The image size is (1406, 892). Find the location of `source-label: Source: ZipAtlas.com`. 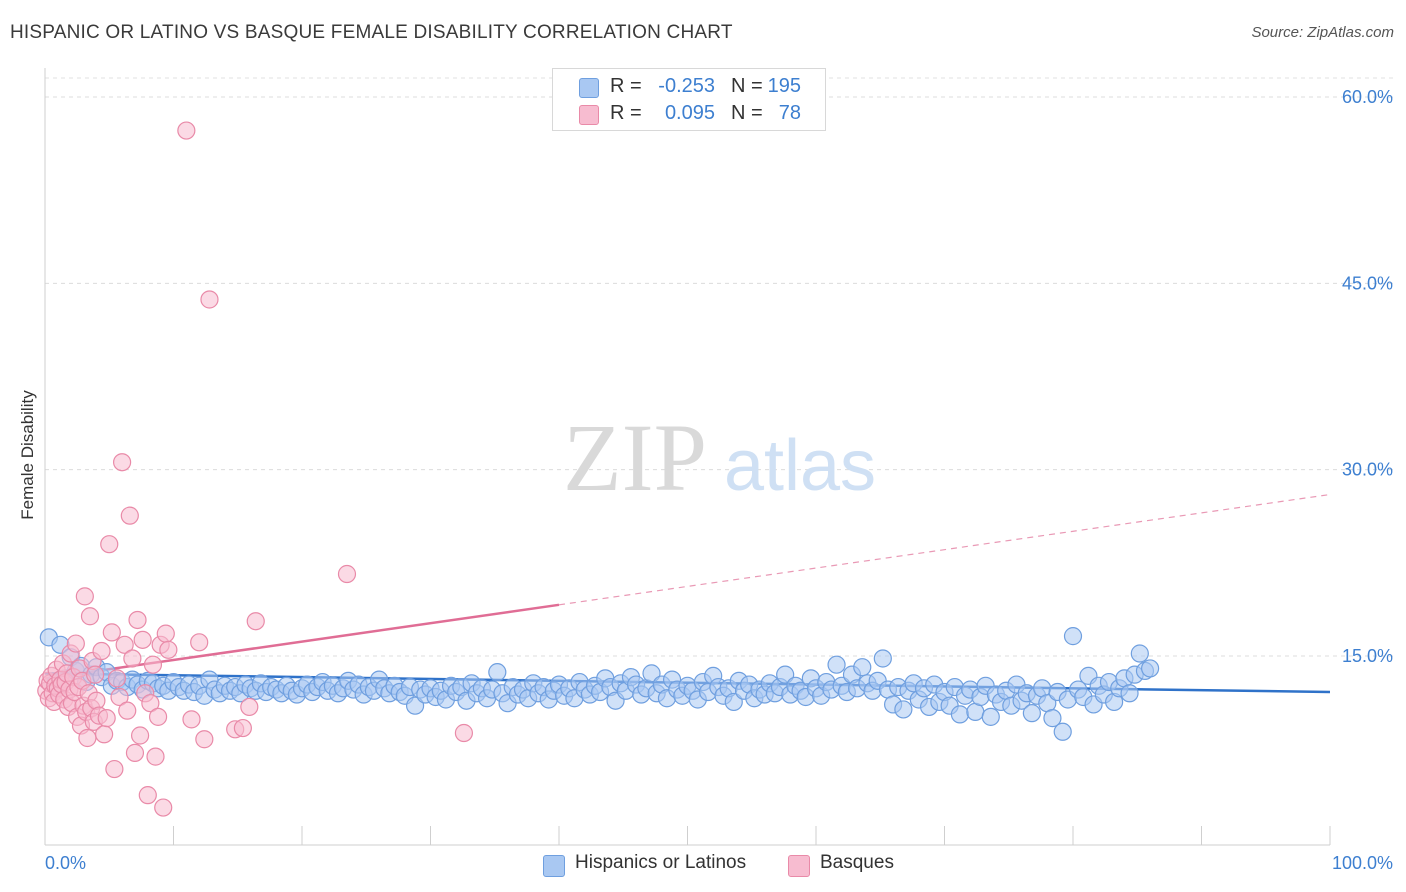

source-label: Source: ZipAtlas.com is located at coordinates (1322, 32).